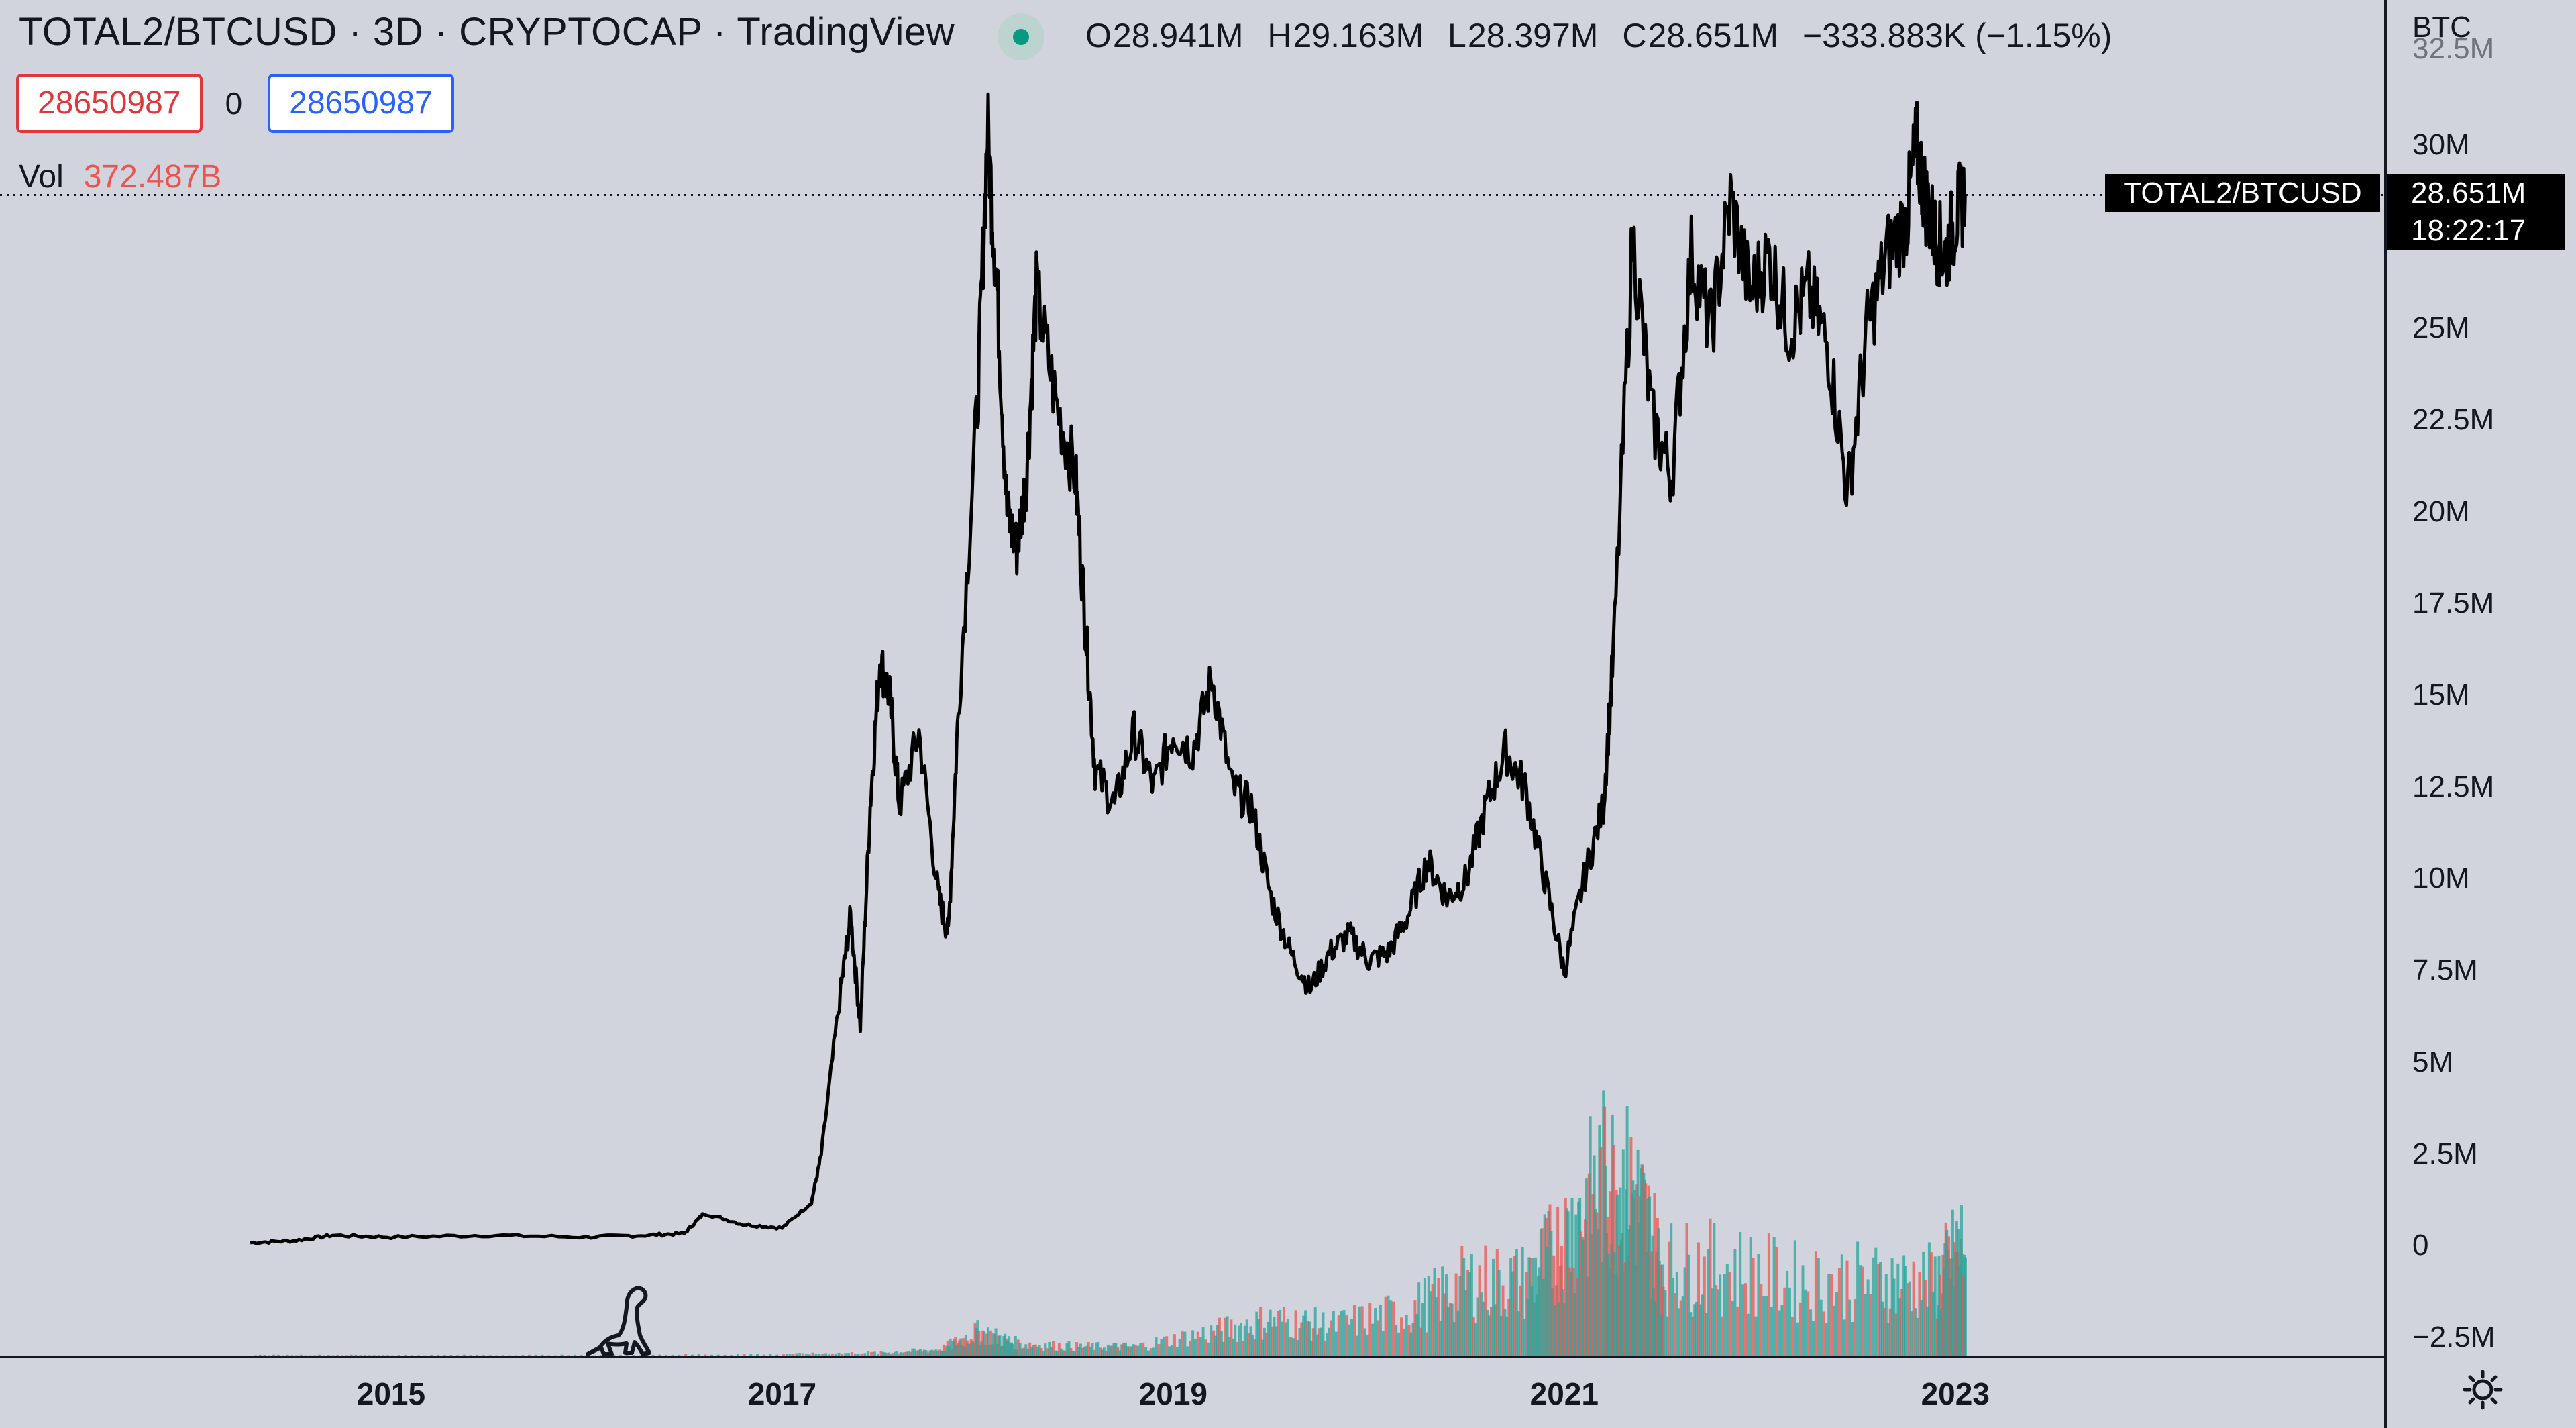  What do you see at coordinates (2483, 1390) in the screenshot?
I see `settings-gear-icon` at bounding box center [2483, 1390].